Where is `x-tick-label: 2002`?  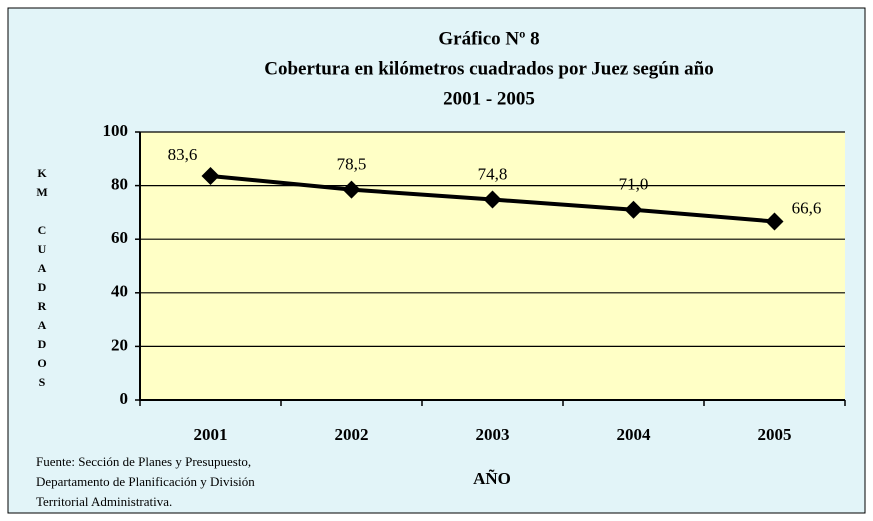
x-tick-label: 2002 is located at coordinates (352, 434).